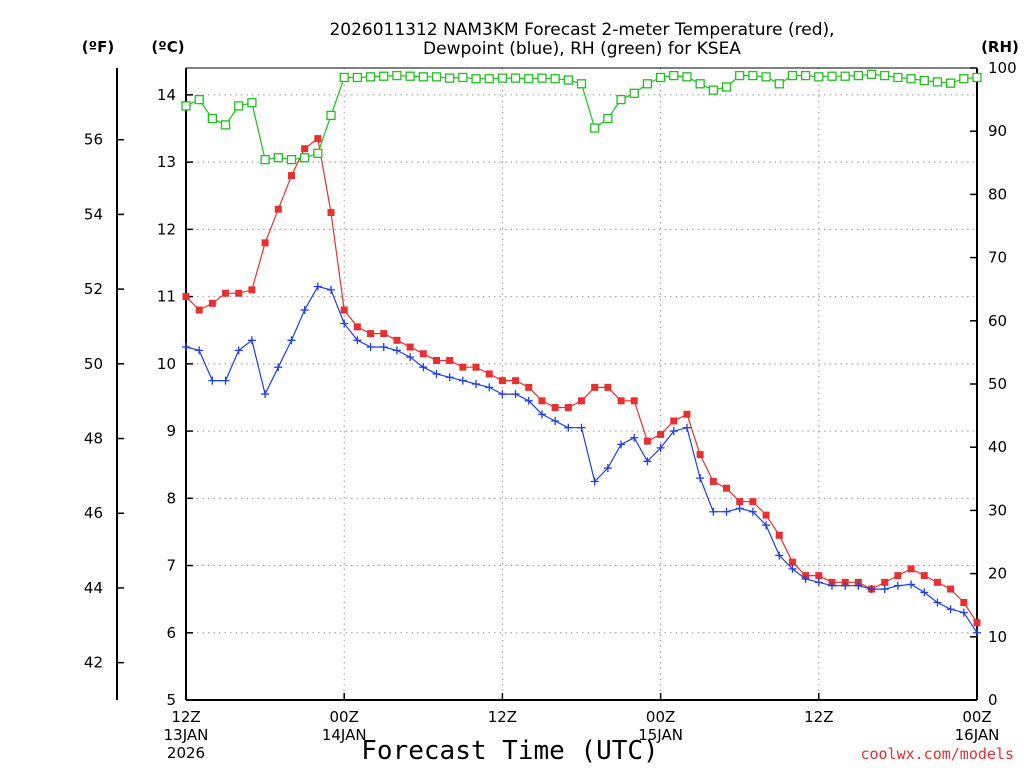  Describe the element at coordinates (997, 447) in the screenshot. I see `rh-tick-label: 40` at that location.